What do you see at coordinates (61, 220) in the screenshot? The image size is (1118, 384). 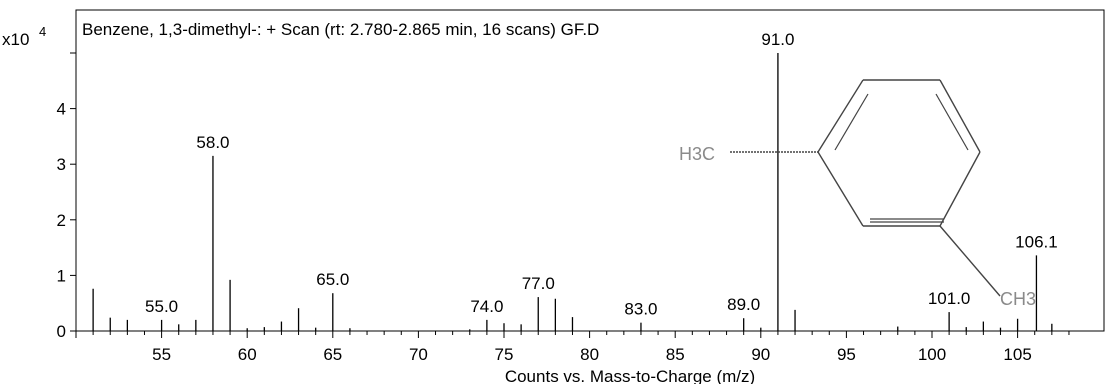 I see `y-tick-label: 2` at bounding box center [61, 220].